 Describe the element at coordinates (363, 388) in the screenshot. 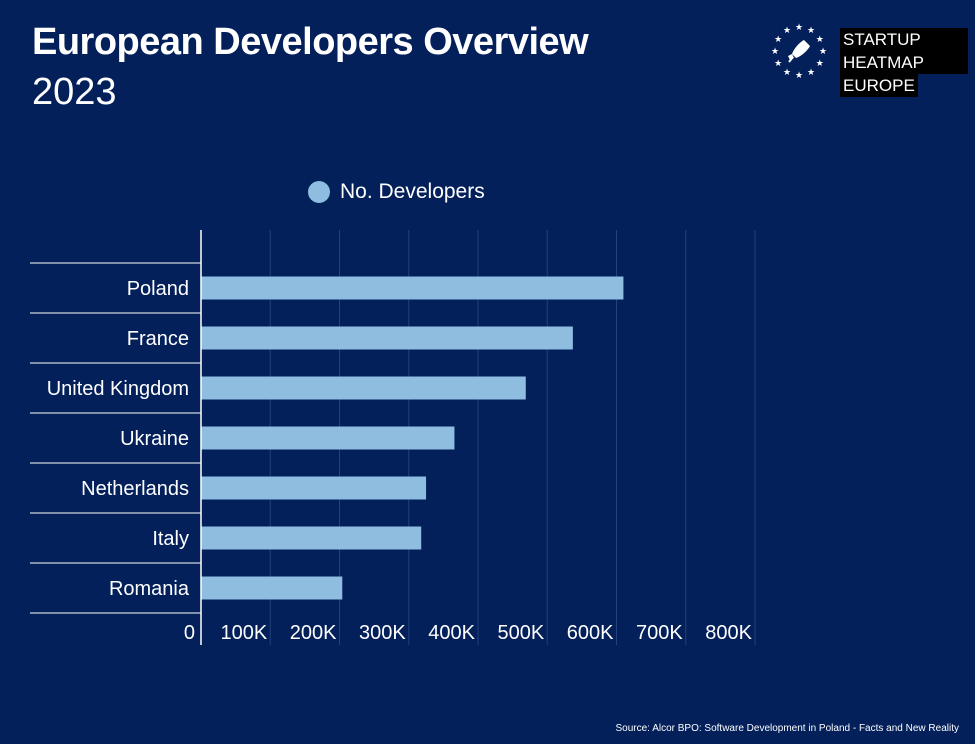

I see `bar-united-kingdom` at that location.